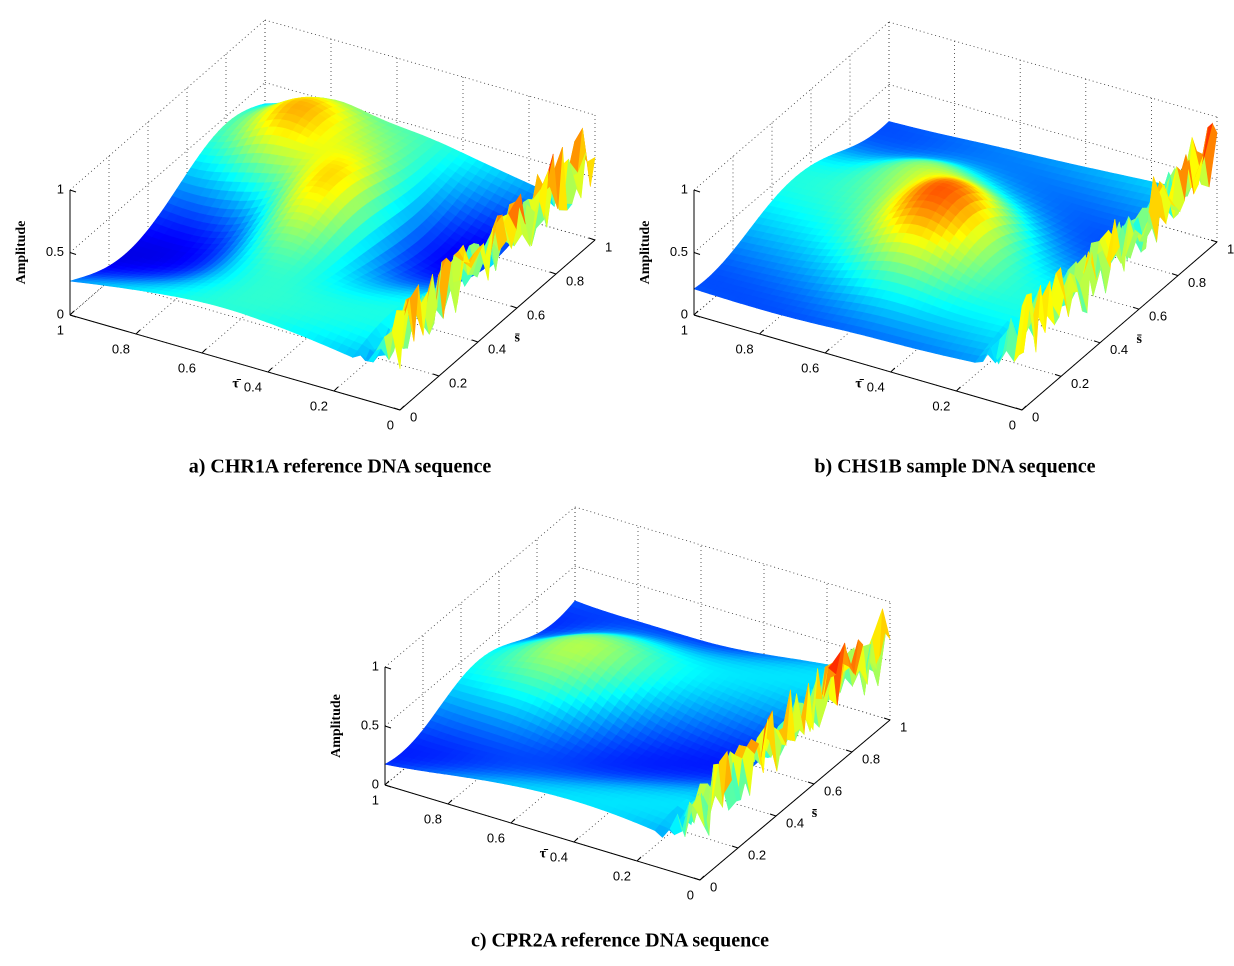 This screenshot has width=1234, height=966. What do you see at coordinates (954, 467) in the screenshot?
I see `caption: b) CHS1B sample DNA sequence` at bounding box center [954, 467].